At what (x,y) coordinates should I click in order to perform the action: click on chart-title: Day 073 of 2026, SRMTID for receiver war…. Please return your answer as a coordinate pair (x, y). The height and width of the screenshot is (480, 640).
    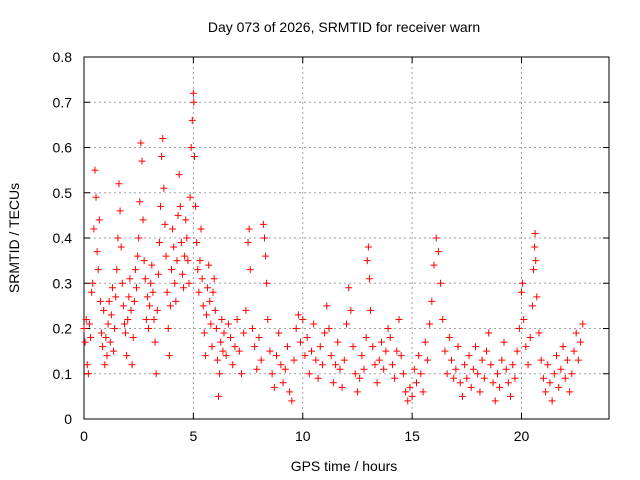
    Looking at the image, I should click on (344, 27).